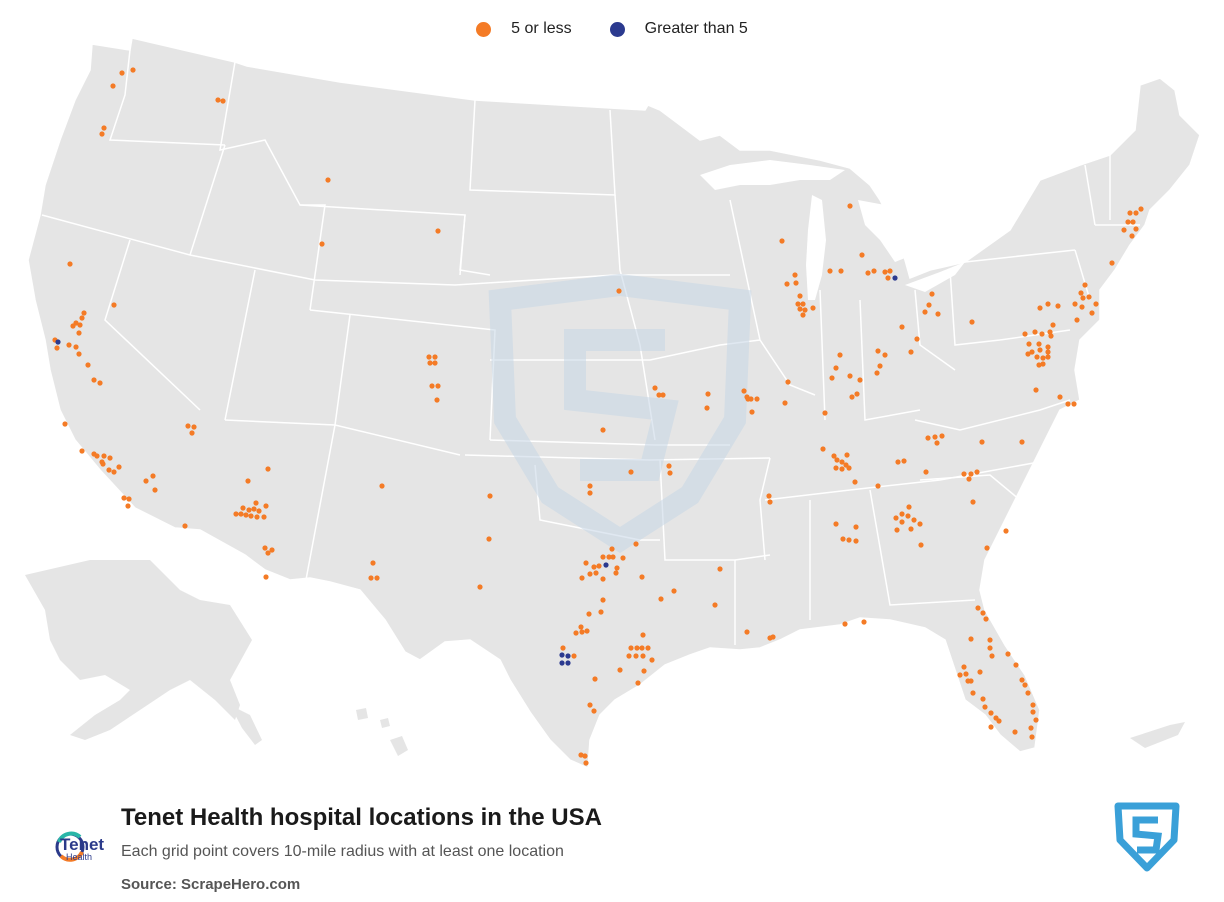 Image resolution: width=1224 pixels, height=902 pixels. I want to click on legend-dot-high, so click(617, 29).